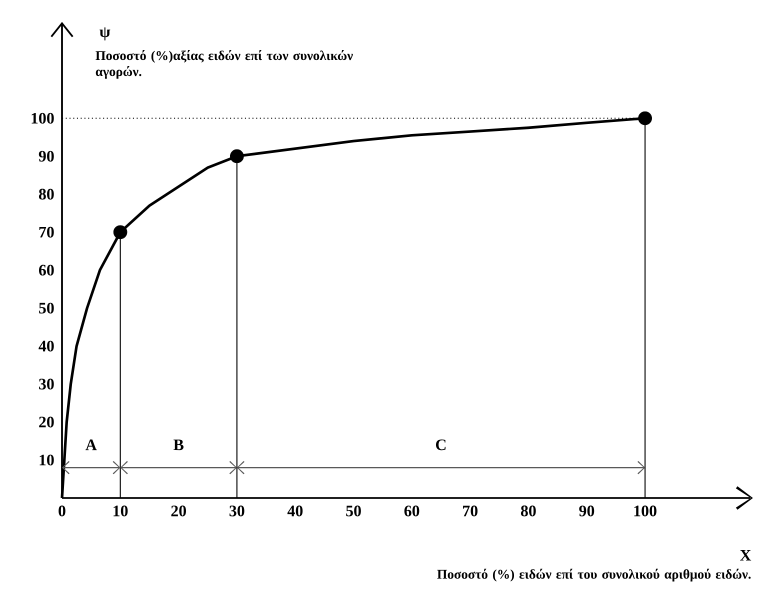 This screenshot has height=612, width=757. Describe the element at coordinates (353, 511) in the screenshot. I see `x-tick-label: 50` at that location.